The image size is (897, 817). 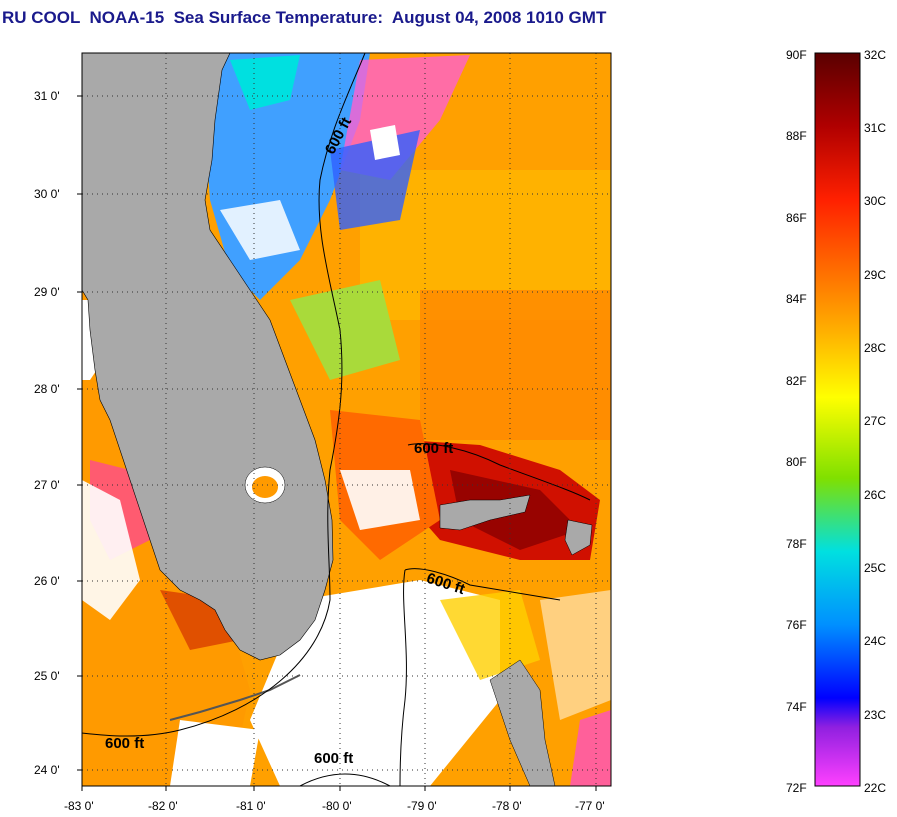 I want to click on lon-label: -81 0', so click(x=251, y=806).